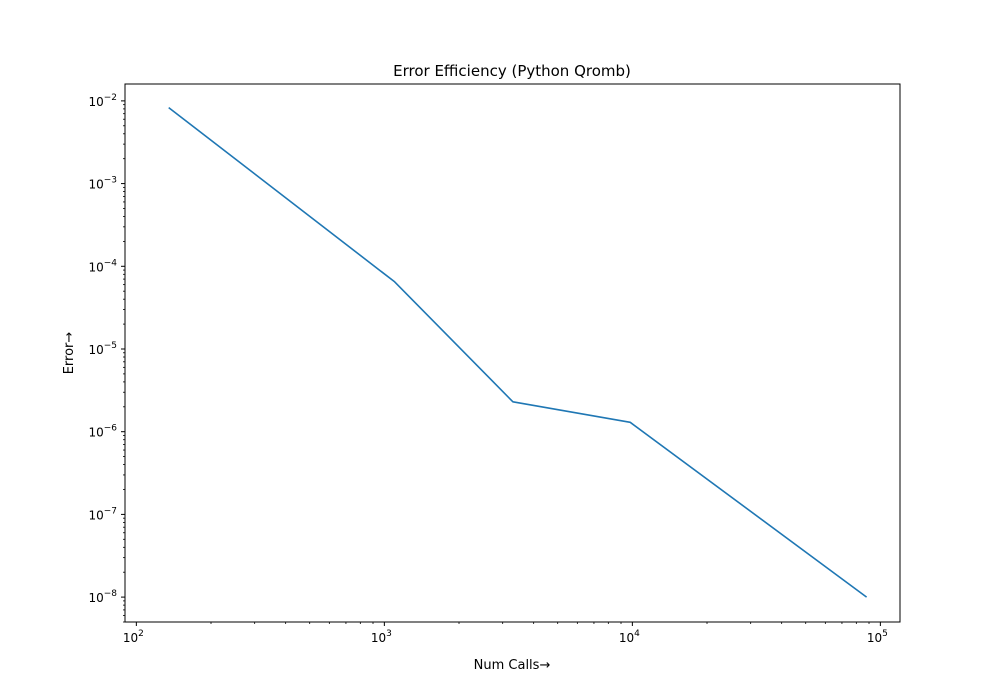  I want to click on y-tick-label: 10⁻³, so click(102, 184).